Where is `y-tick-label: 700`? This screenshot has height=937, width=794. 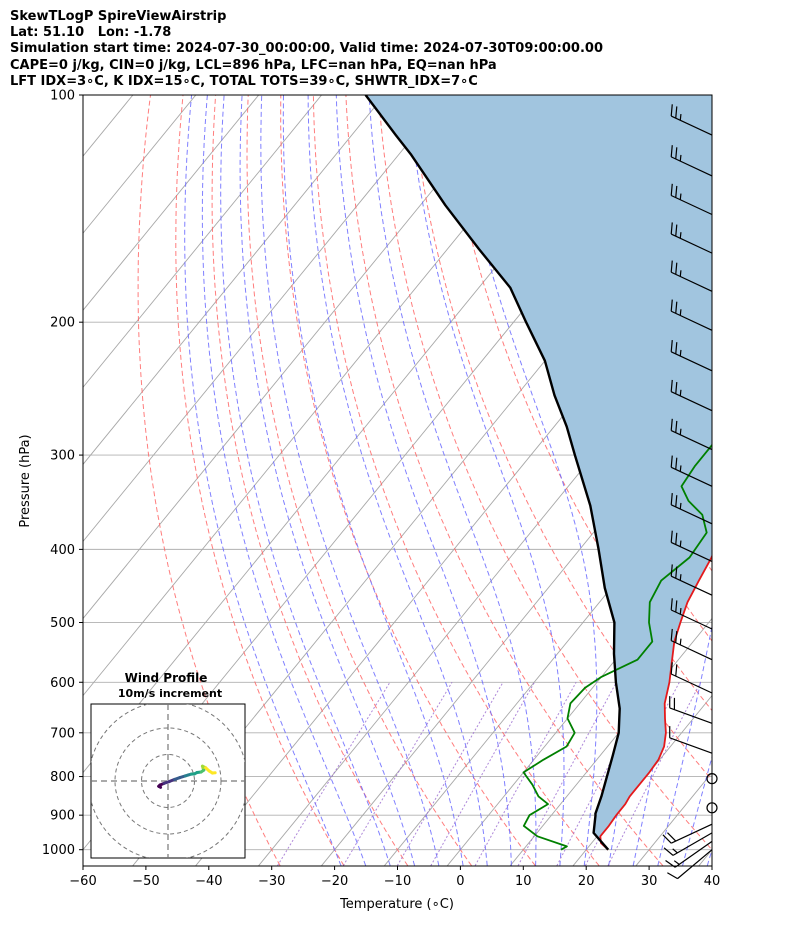
y-tick-label: 700 is located at coordinates (62, 733).